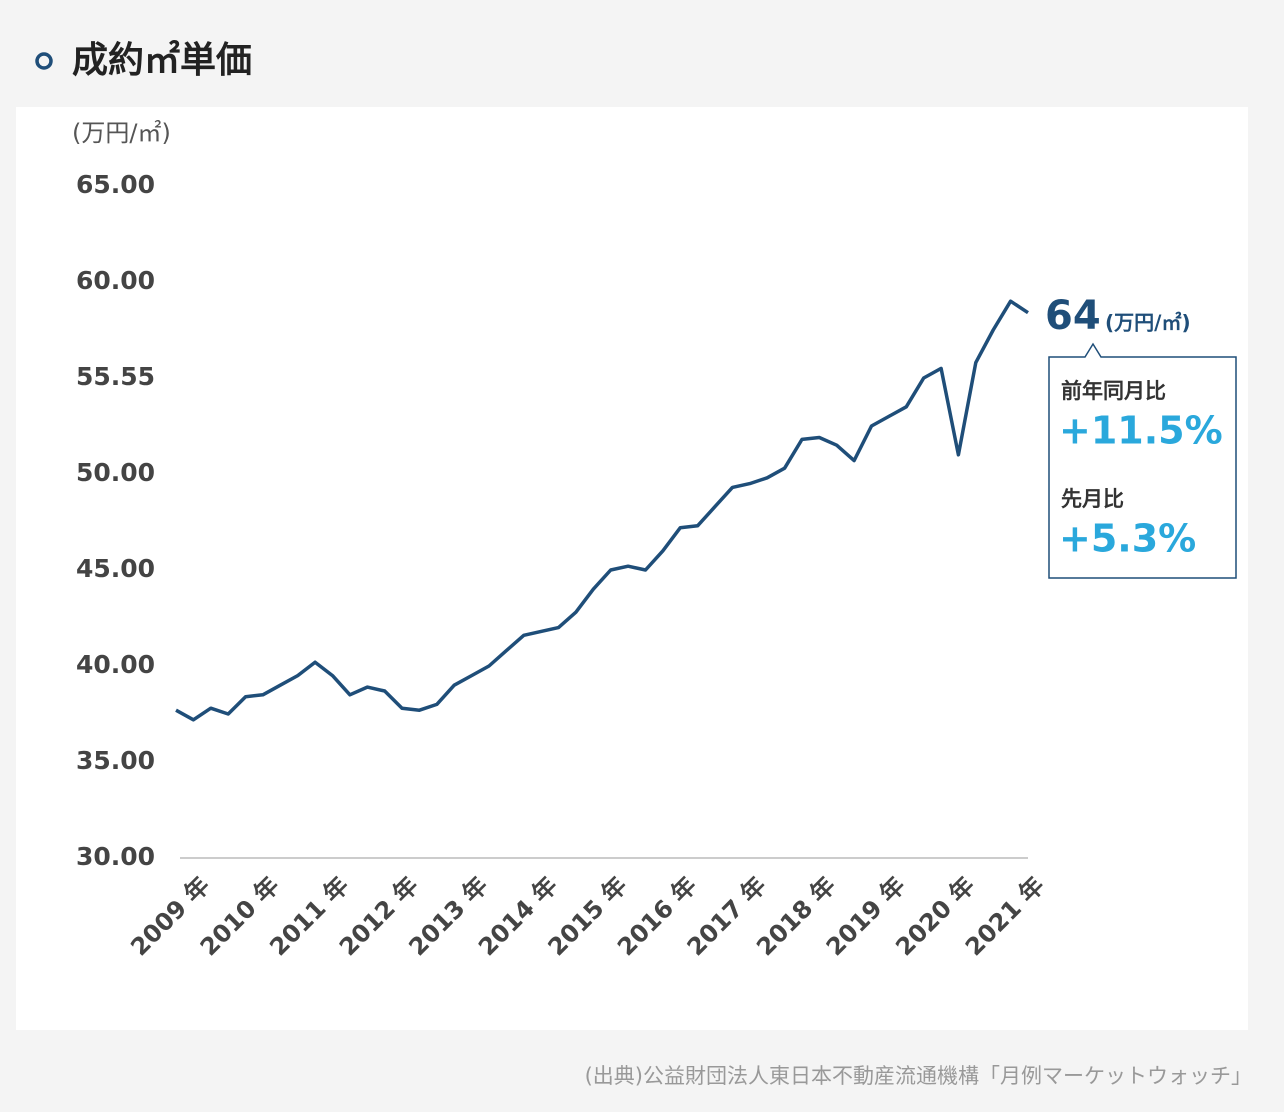 The width and height of the screenshot is (1284, 1112). Describe the element at coordinates (115, 568) in the screenshot. I see `y-tick-label: 45.00` at that location.